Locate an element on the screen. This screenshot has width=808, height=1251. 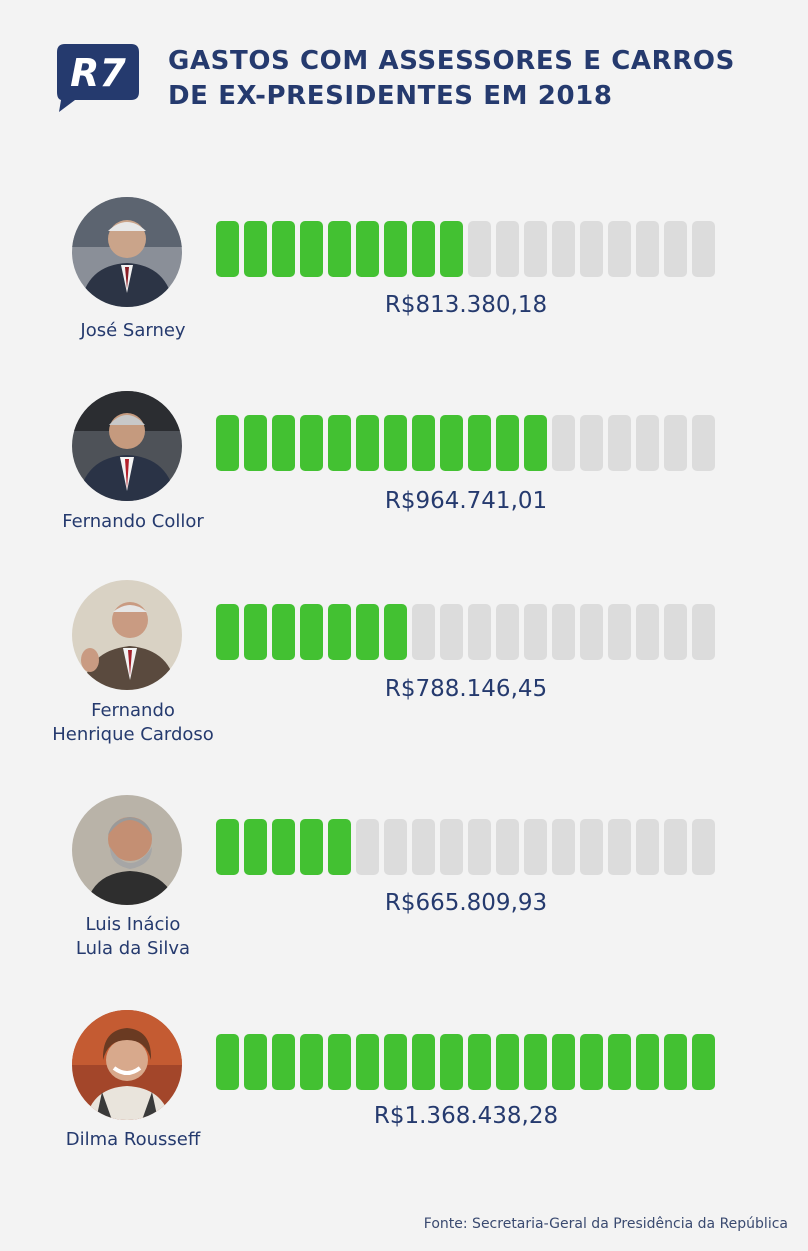
title-line-1: GASTOS COM ASSESSORES E CARROS is located at coordinates (451, 61).